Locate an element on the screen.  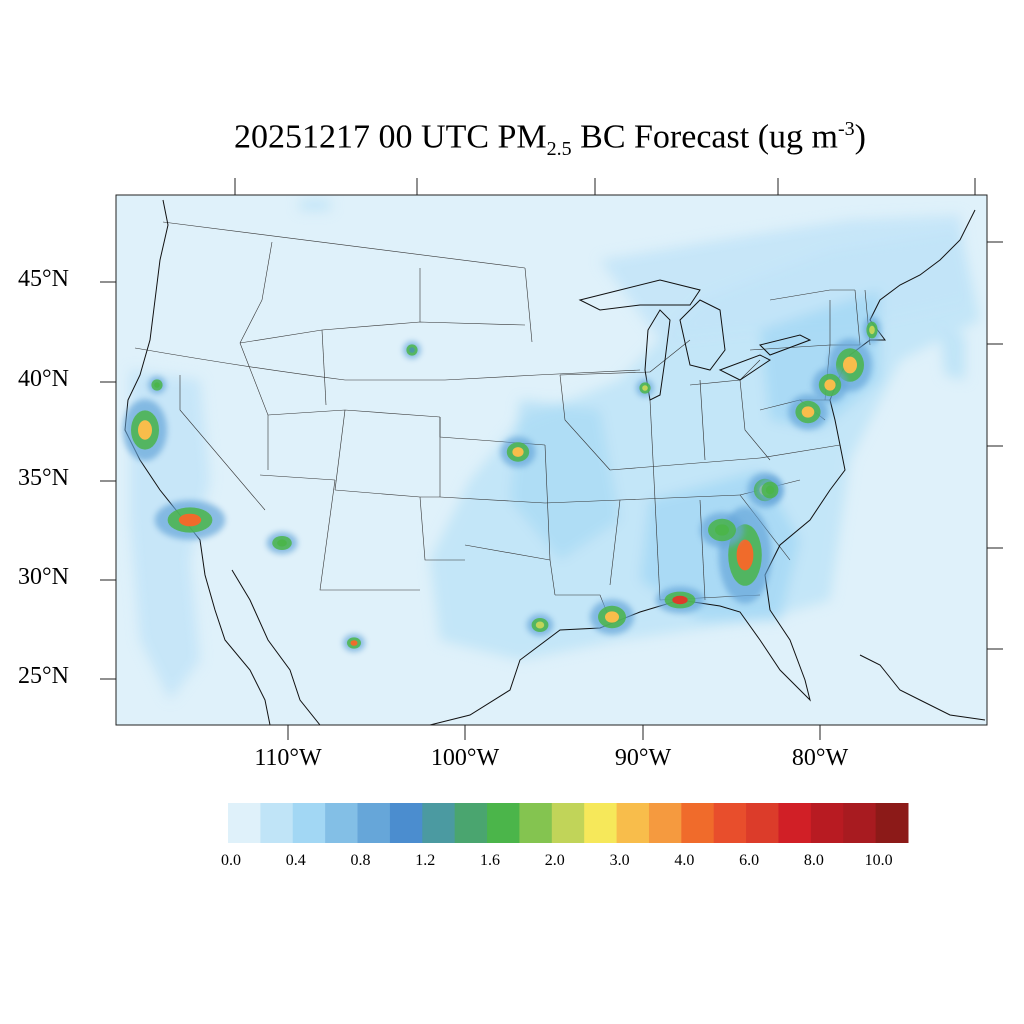
longitude-label: 100°W is located at coordinates (465, 758).